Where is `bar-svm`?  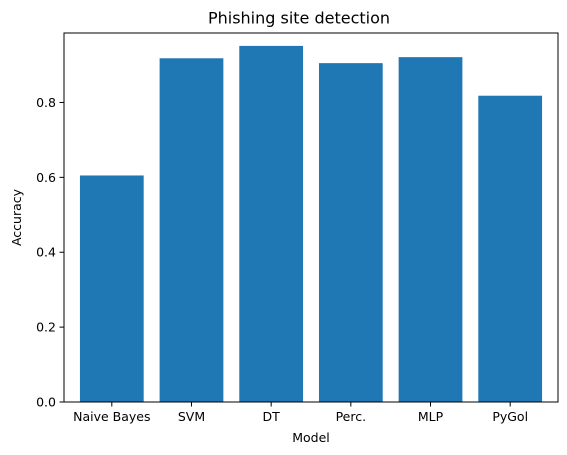 bar-svm is located at coordinates (191, 230).